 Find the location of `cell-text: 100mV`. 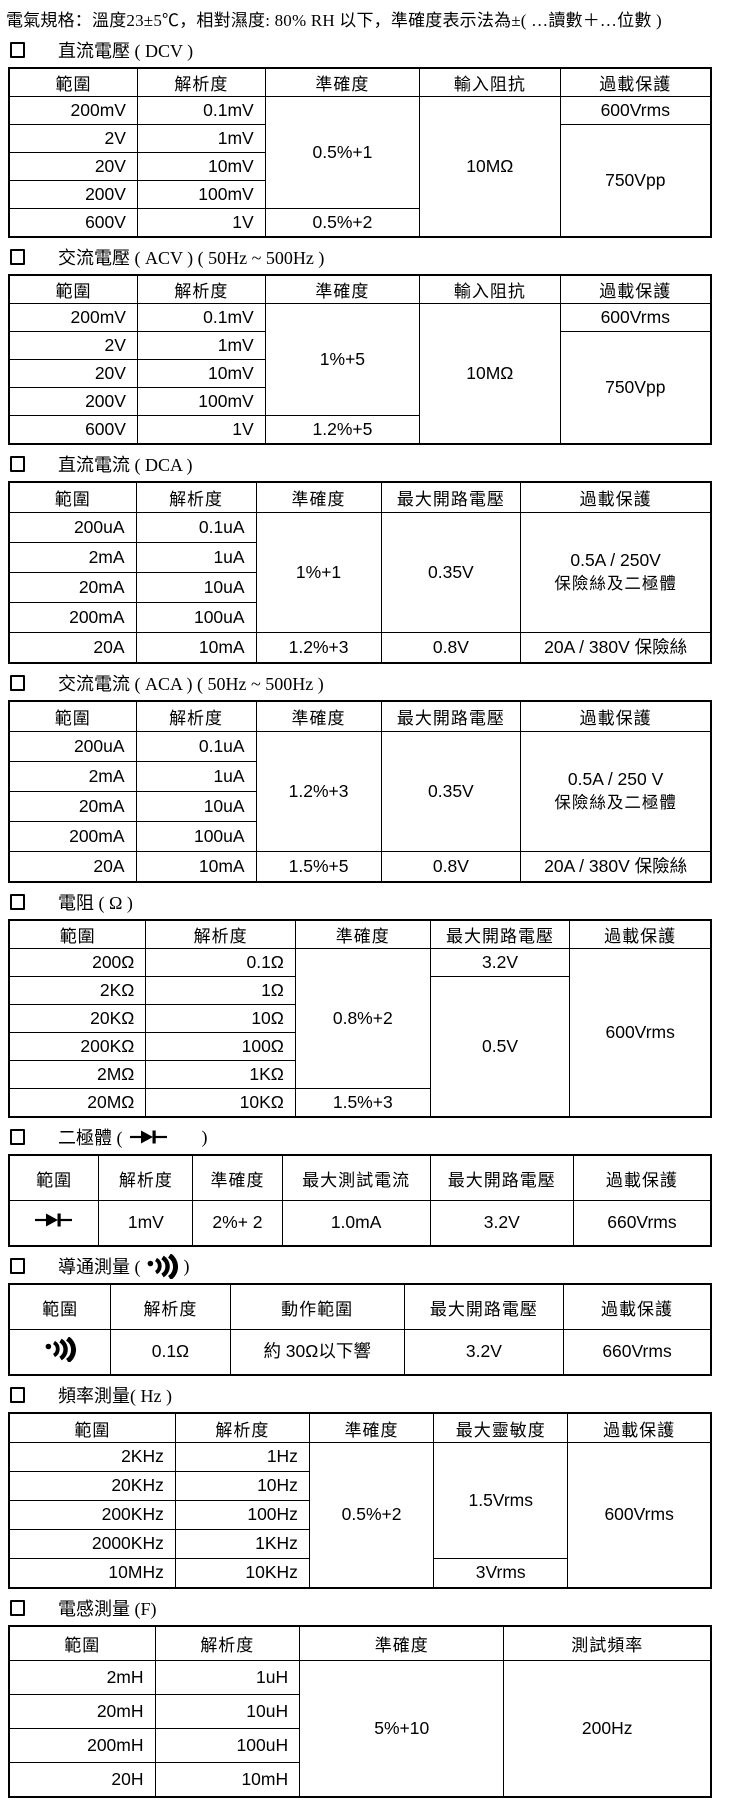

cell-text: 100mV is located at coordinates (226, 193).